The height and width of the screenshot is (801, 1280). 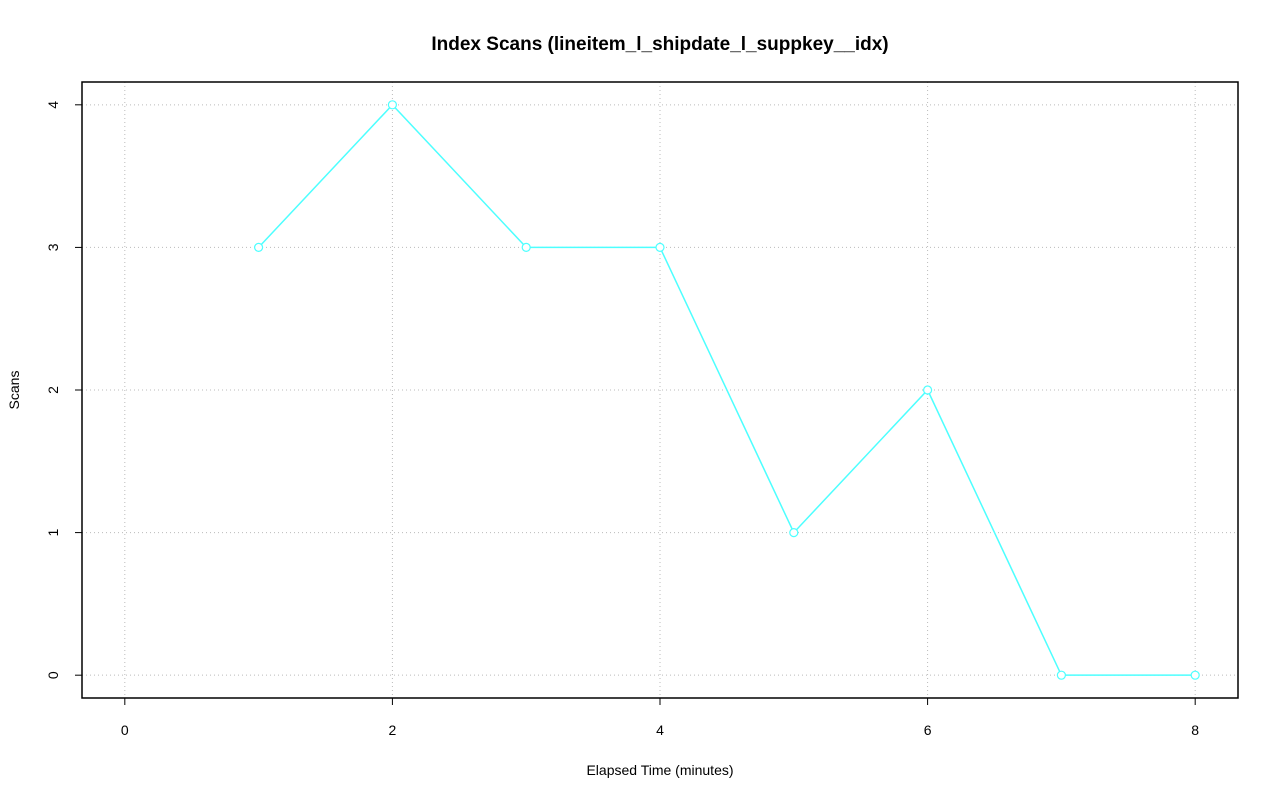 I want to click on x-tick-label: 2, so click(x=393, y=730).